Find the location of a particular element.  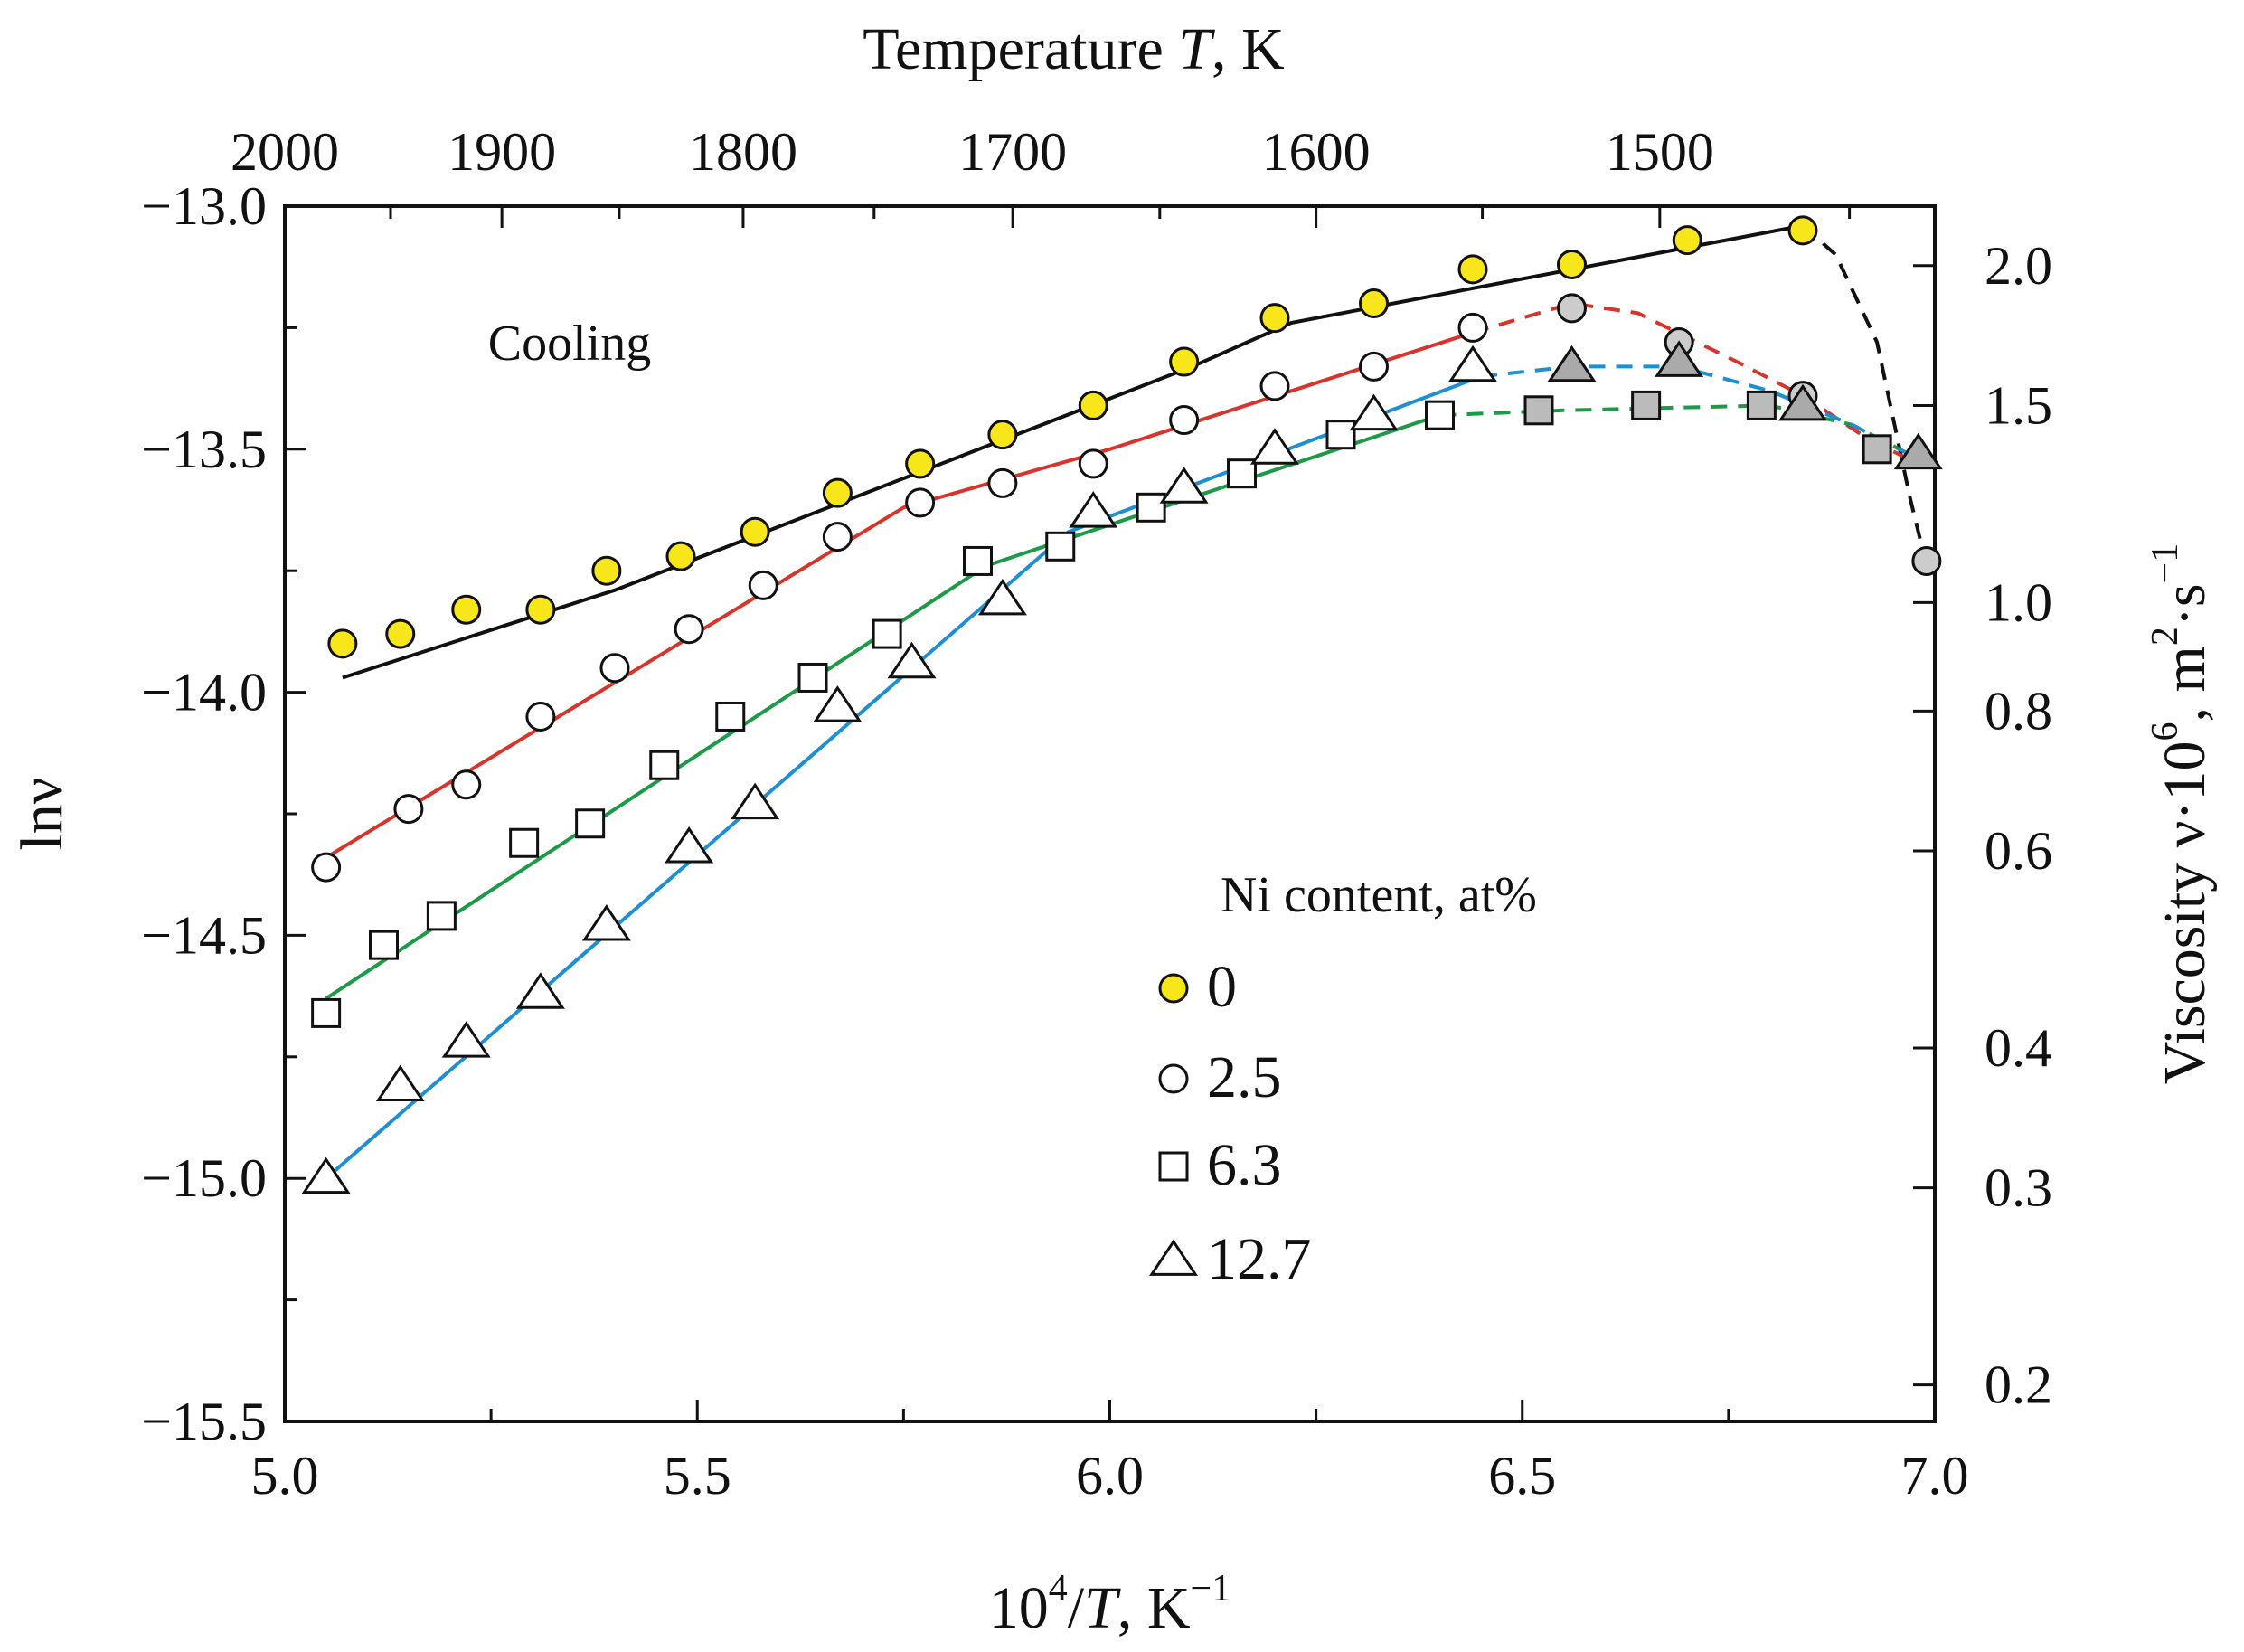

top-tick-label: 1600 is located at coordinates (1316, 152).